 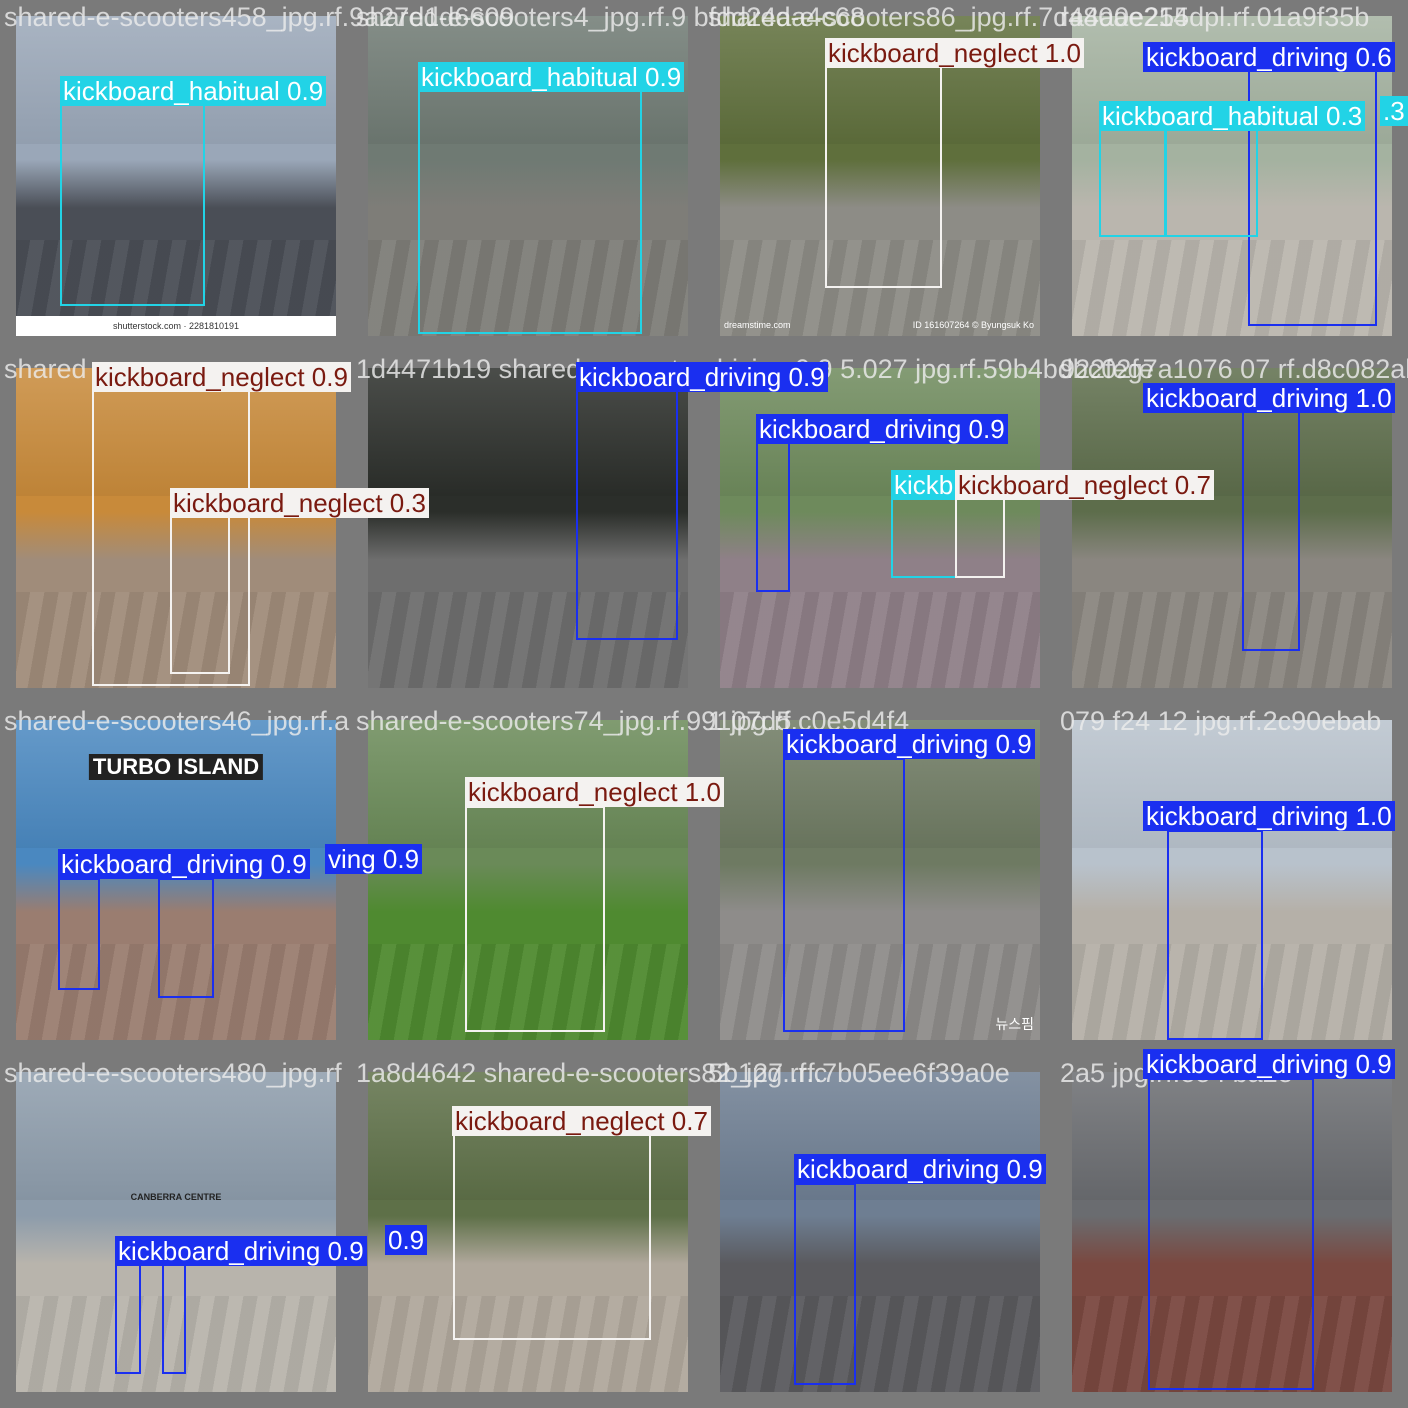 I want to click on detection-label-neglect: kickboard_neglect 0.9, so click(x=221, y=377).